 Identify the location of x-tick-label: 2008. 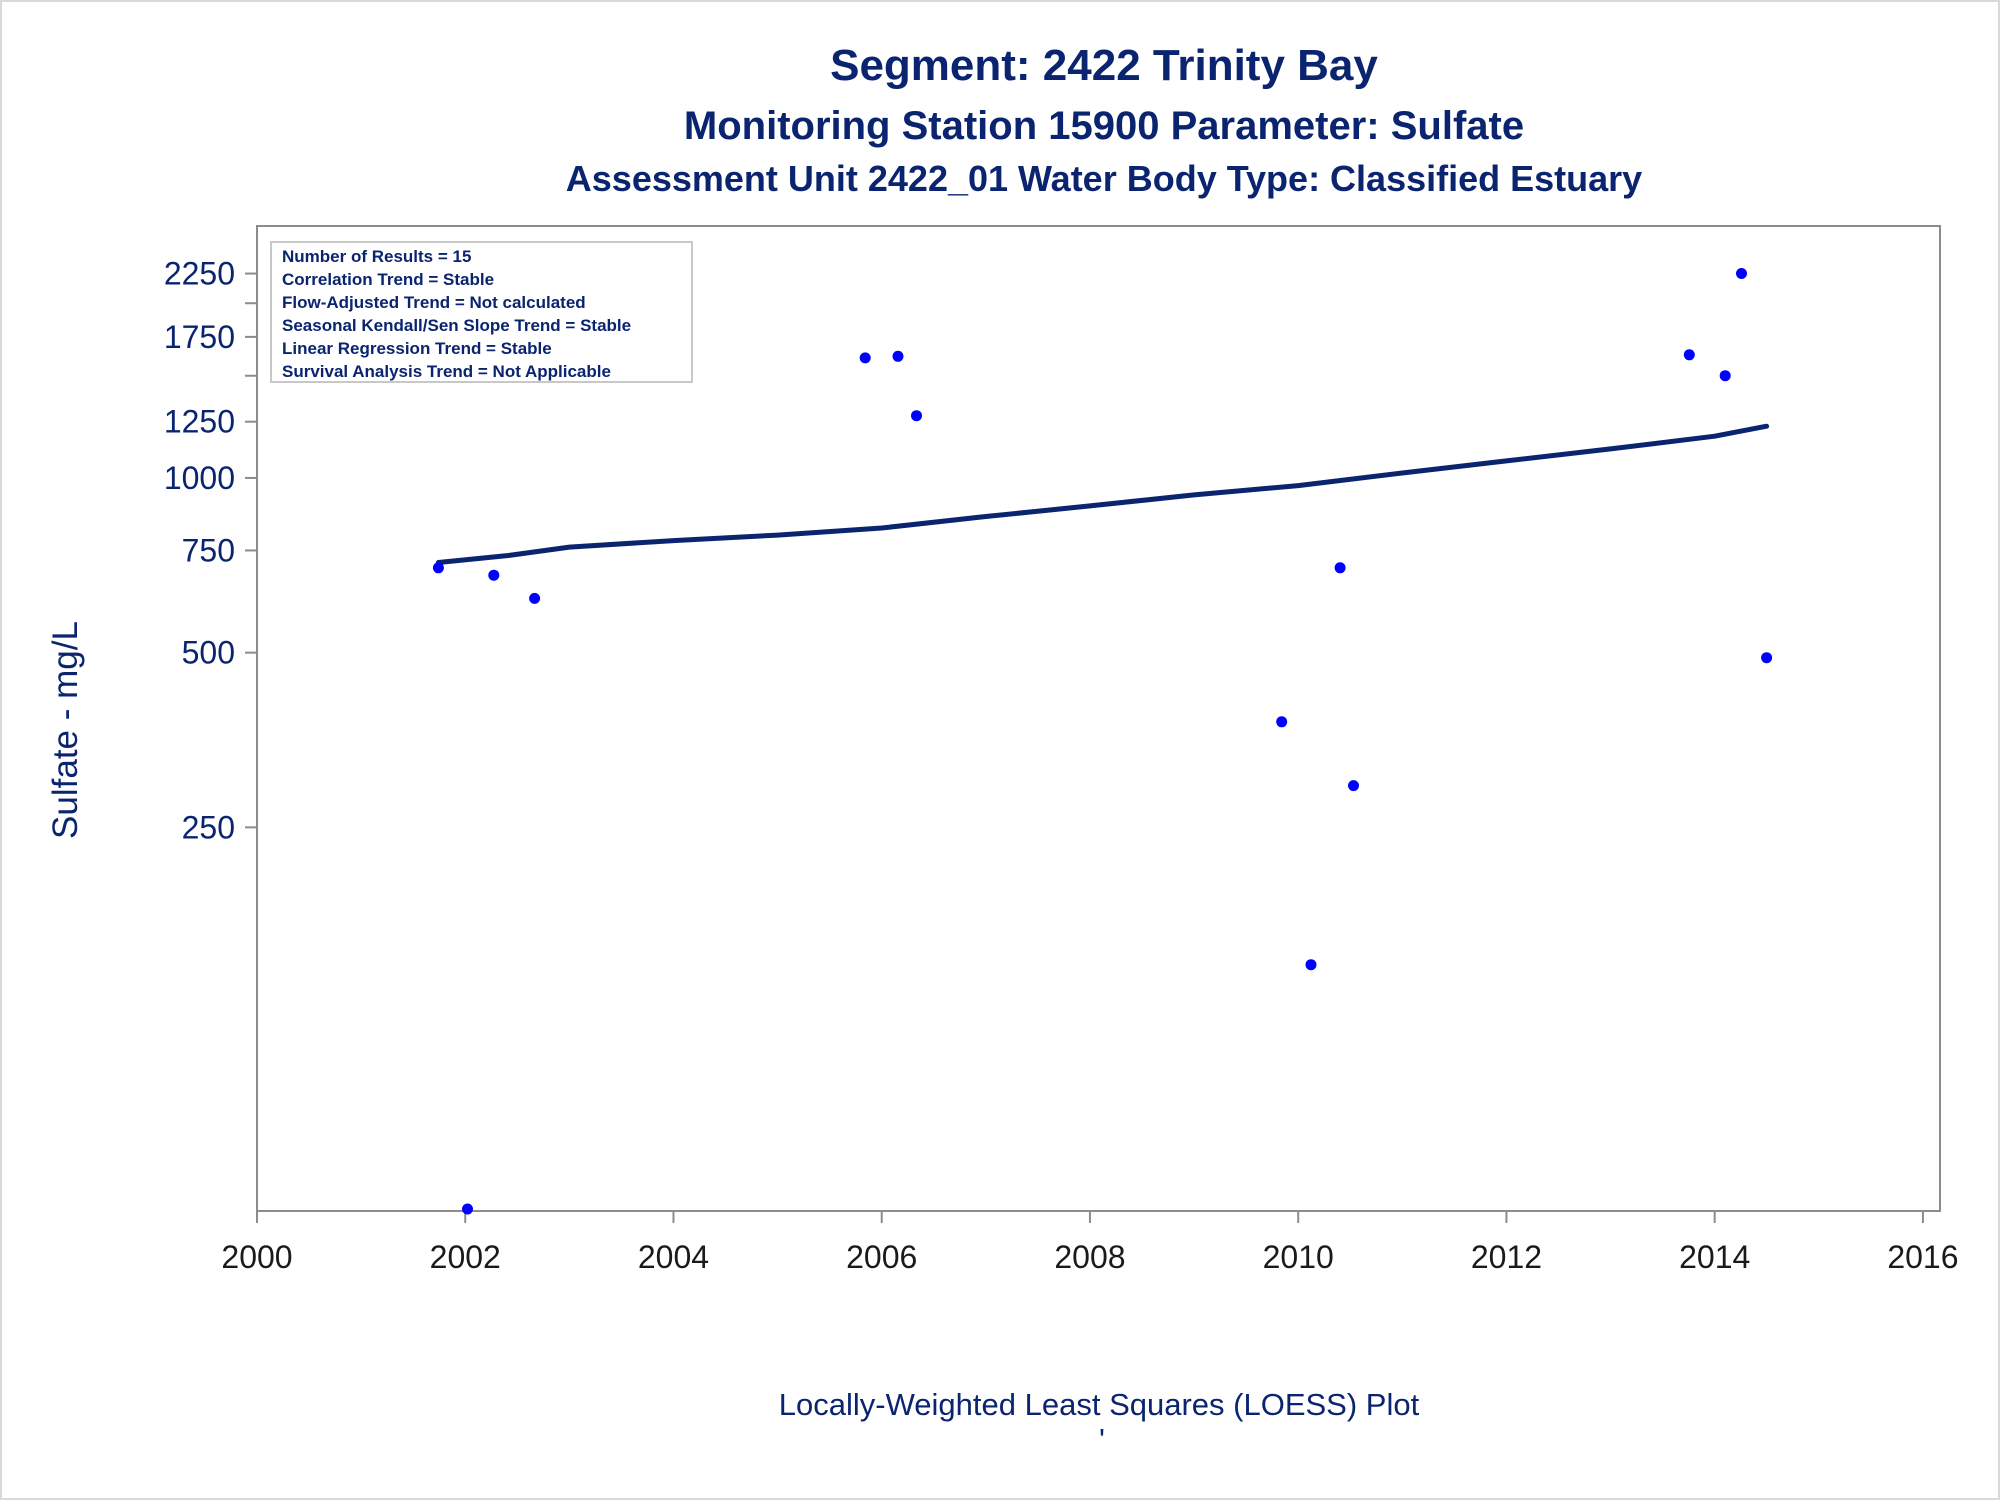
(1089, 1257).